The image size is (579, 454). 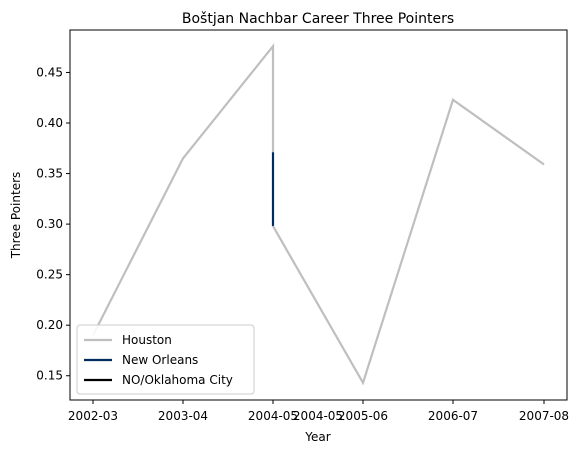 I want to click on y-tick-label: 0.40, so click(x=49, y=123).